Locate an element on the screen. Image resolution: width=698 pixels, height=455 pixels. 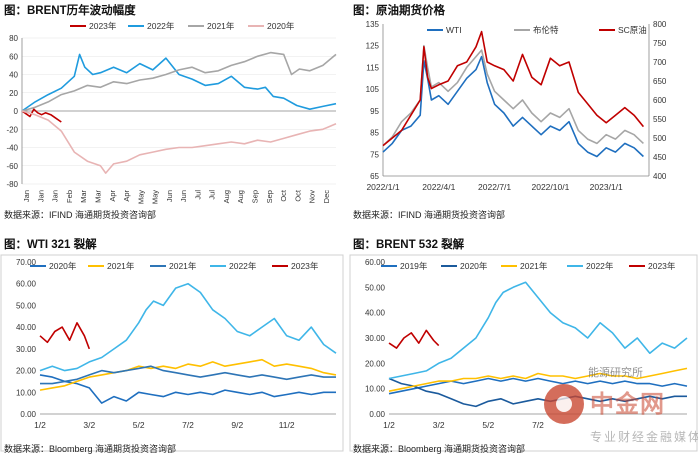
legend-label: 2019年 is located at coordinates (414, 266).